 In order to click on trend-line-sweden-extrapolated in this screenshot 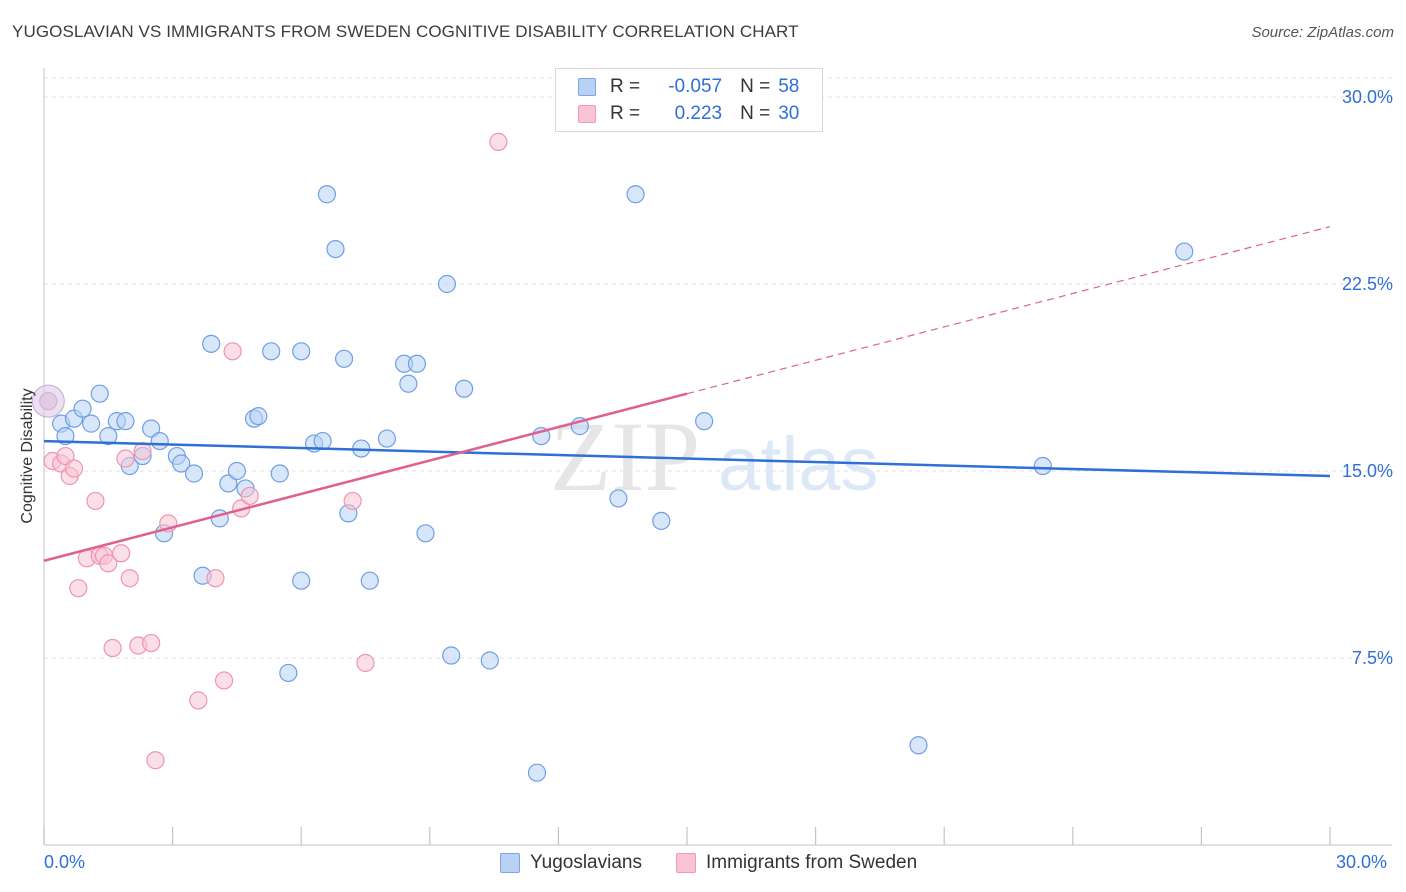, I will do `click(1008, 310)`.